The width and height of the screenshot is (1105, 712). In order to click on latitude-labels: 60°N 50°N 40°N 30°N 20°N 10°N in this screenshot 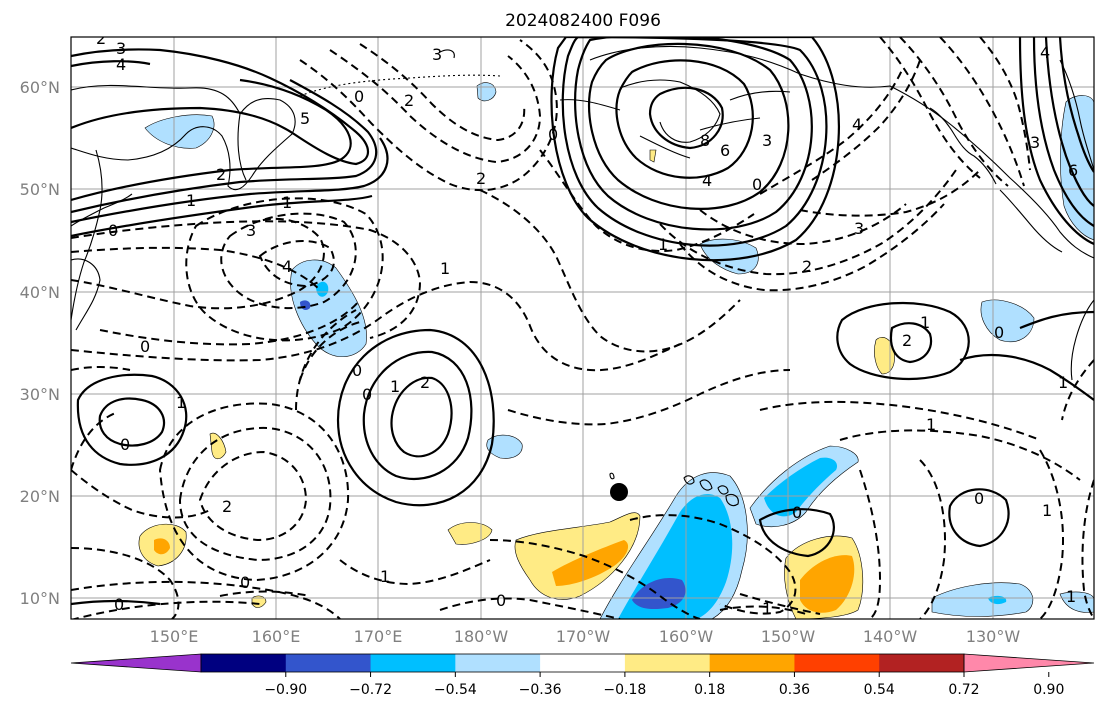, I will do `click(40, 343)`.